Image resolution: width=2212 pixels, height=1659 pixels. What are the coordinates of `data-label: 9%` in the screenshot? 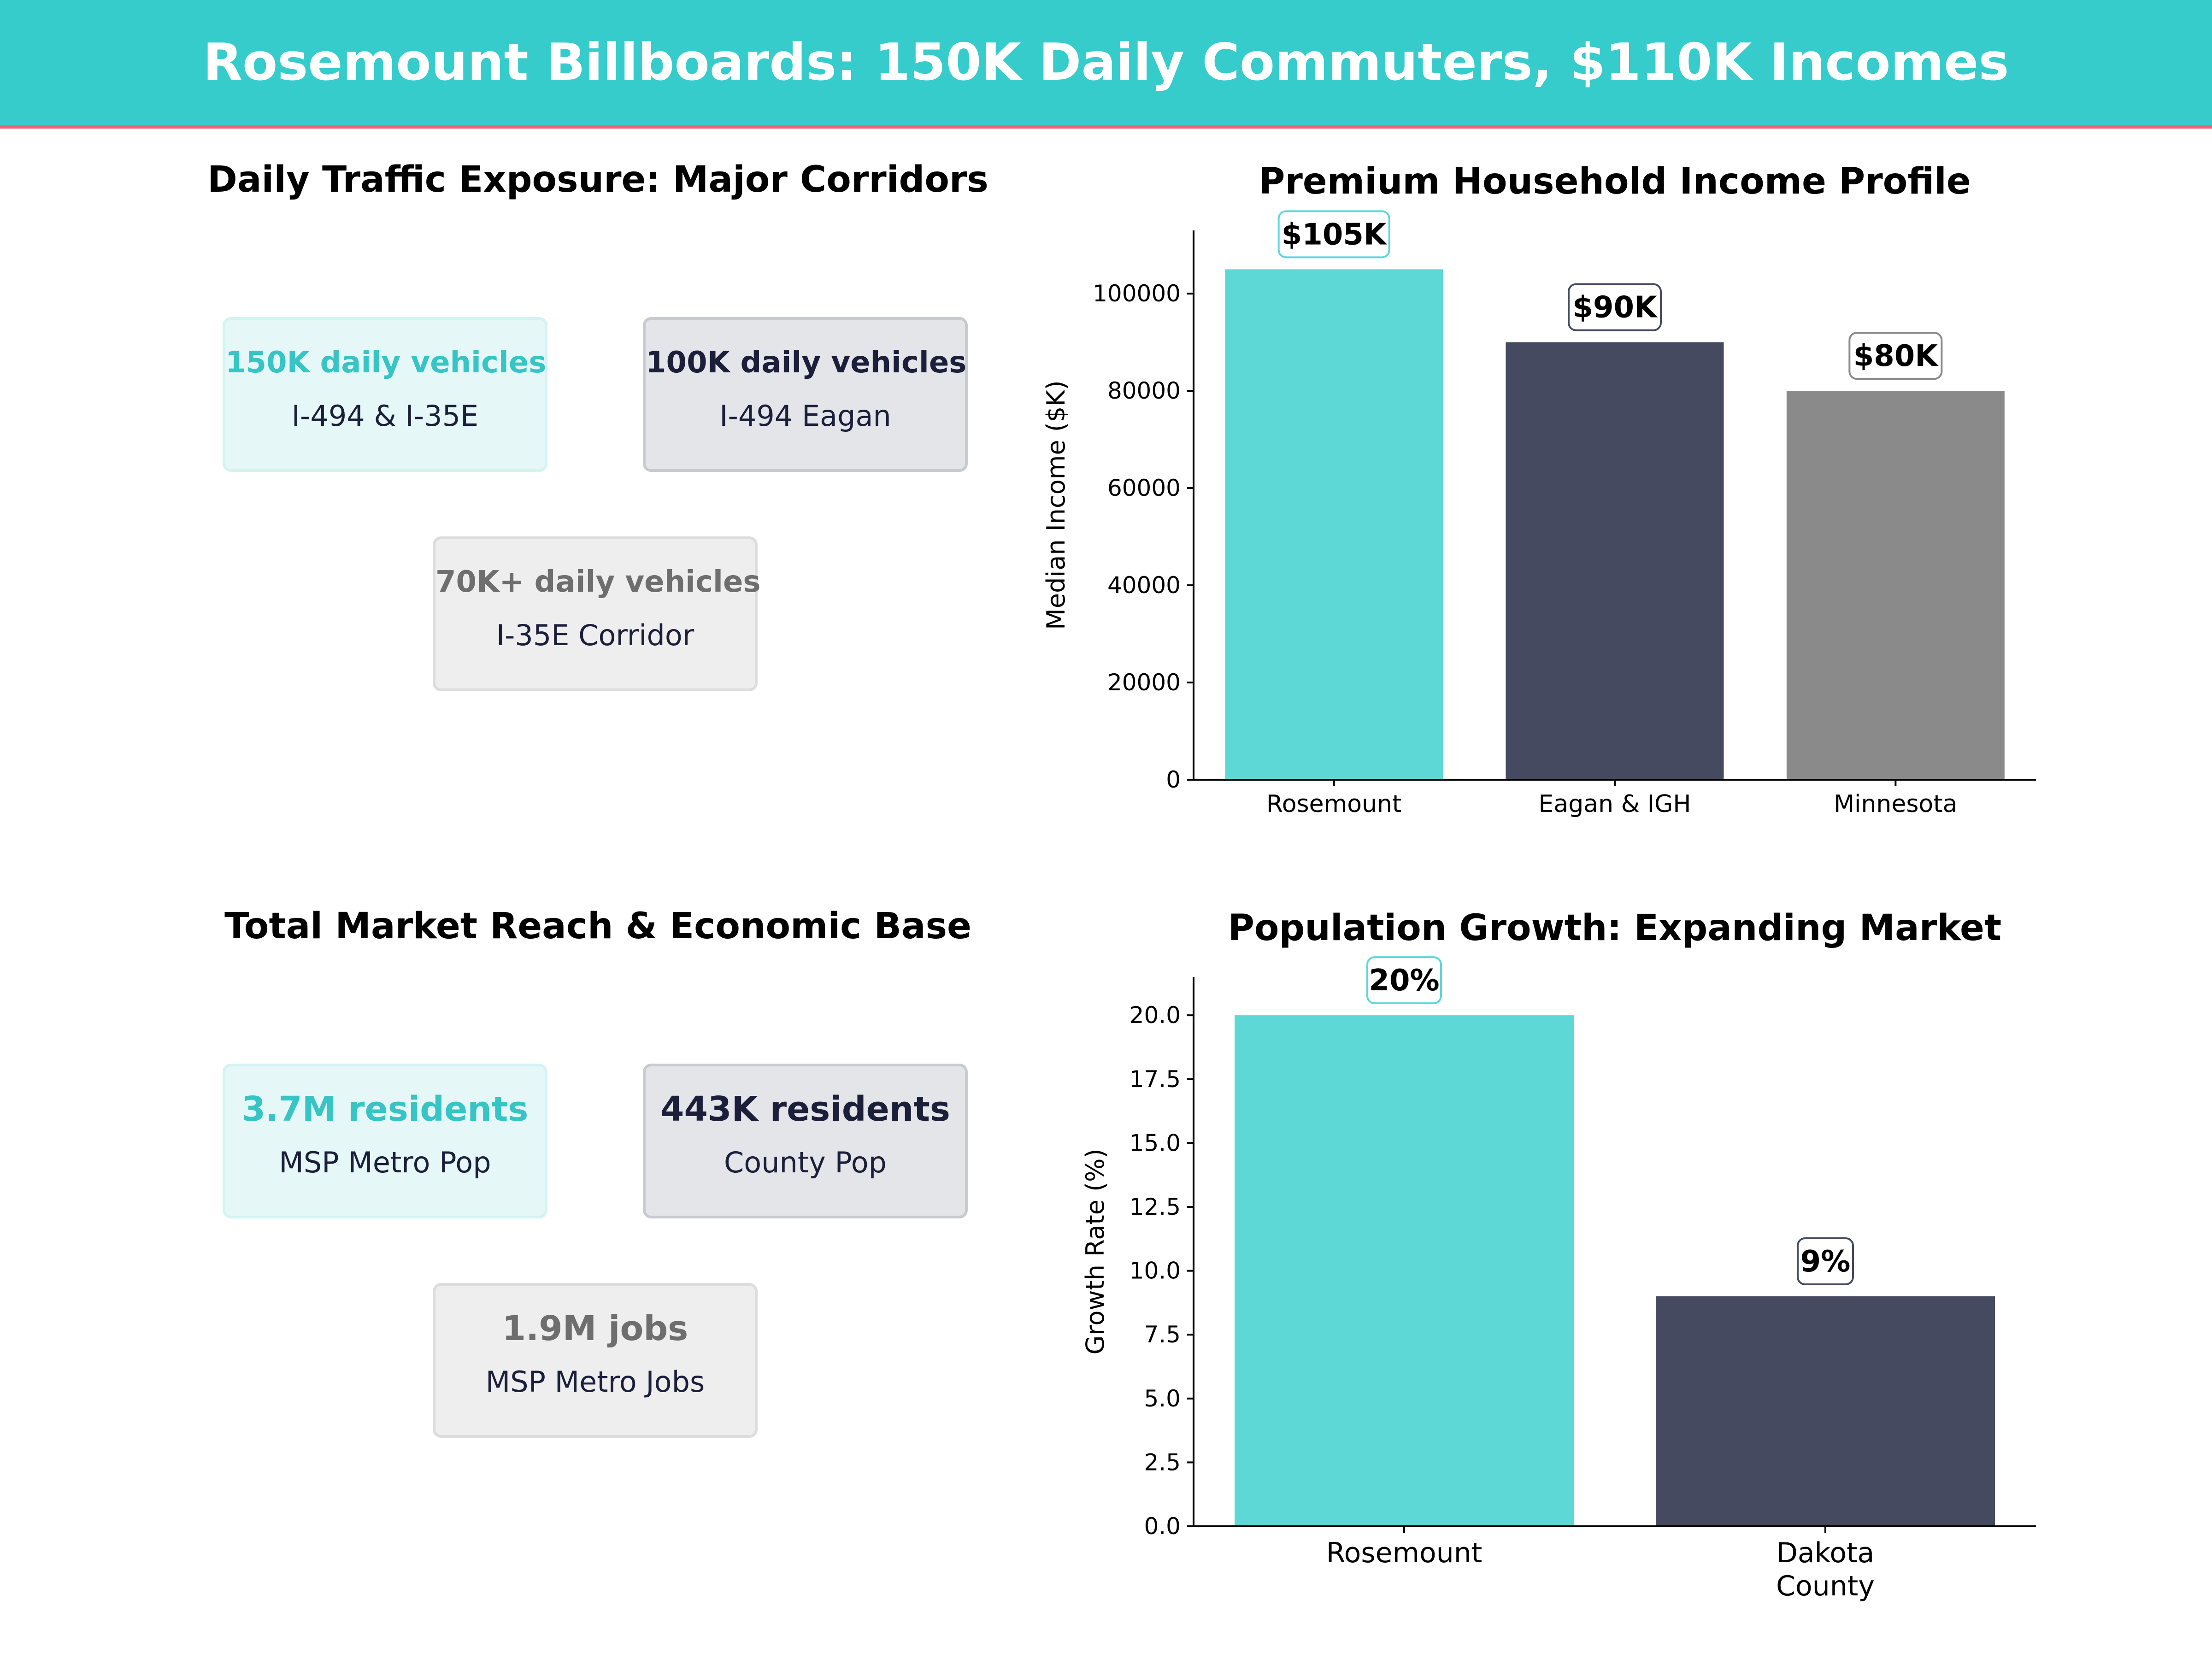 It's located at (1825, 1262).